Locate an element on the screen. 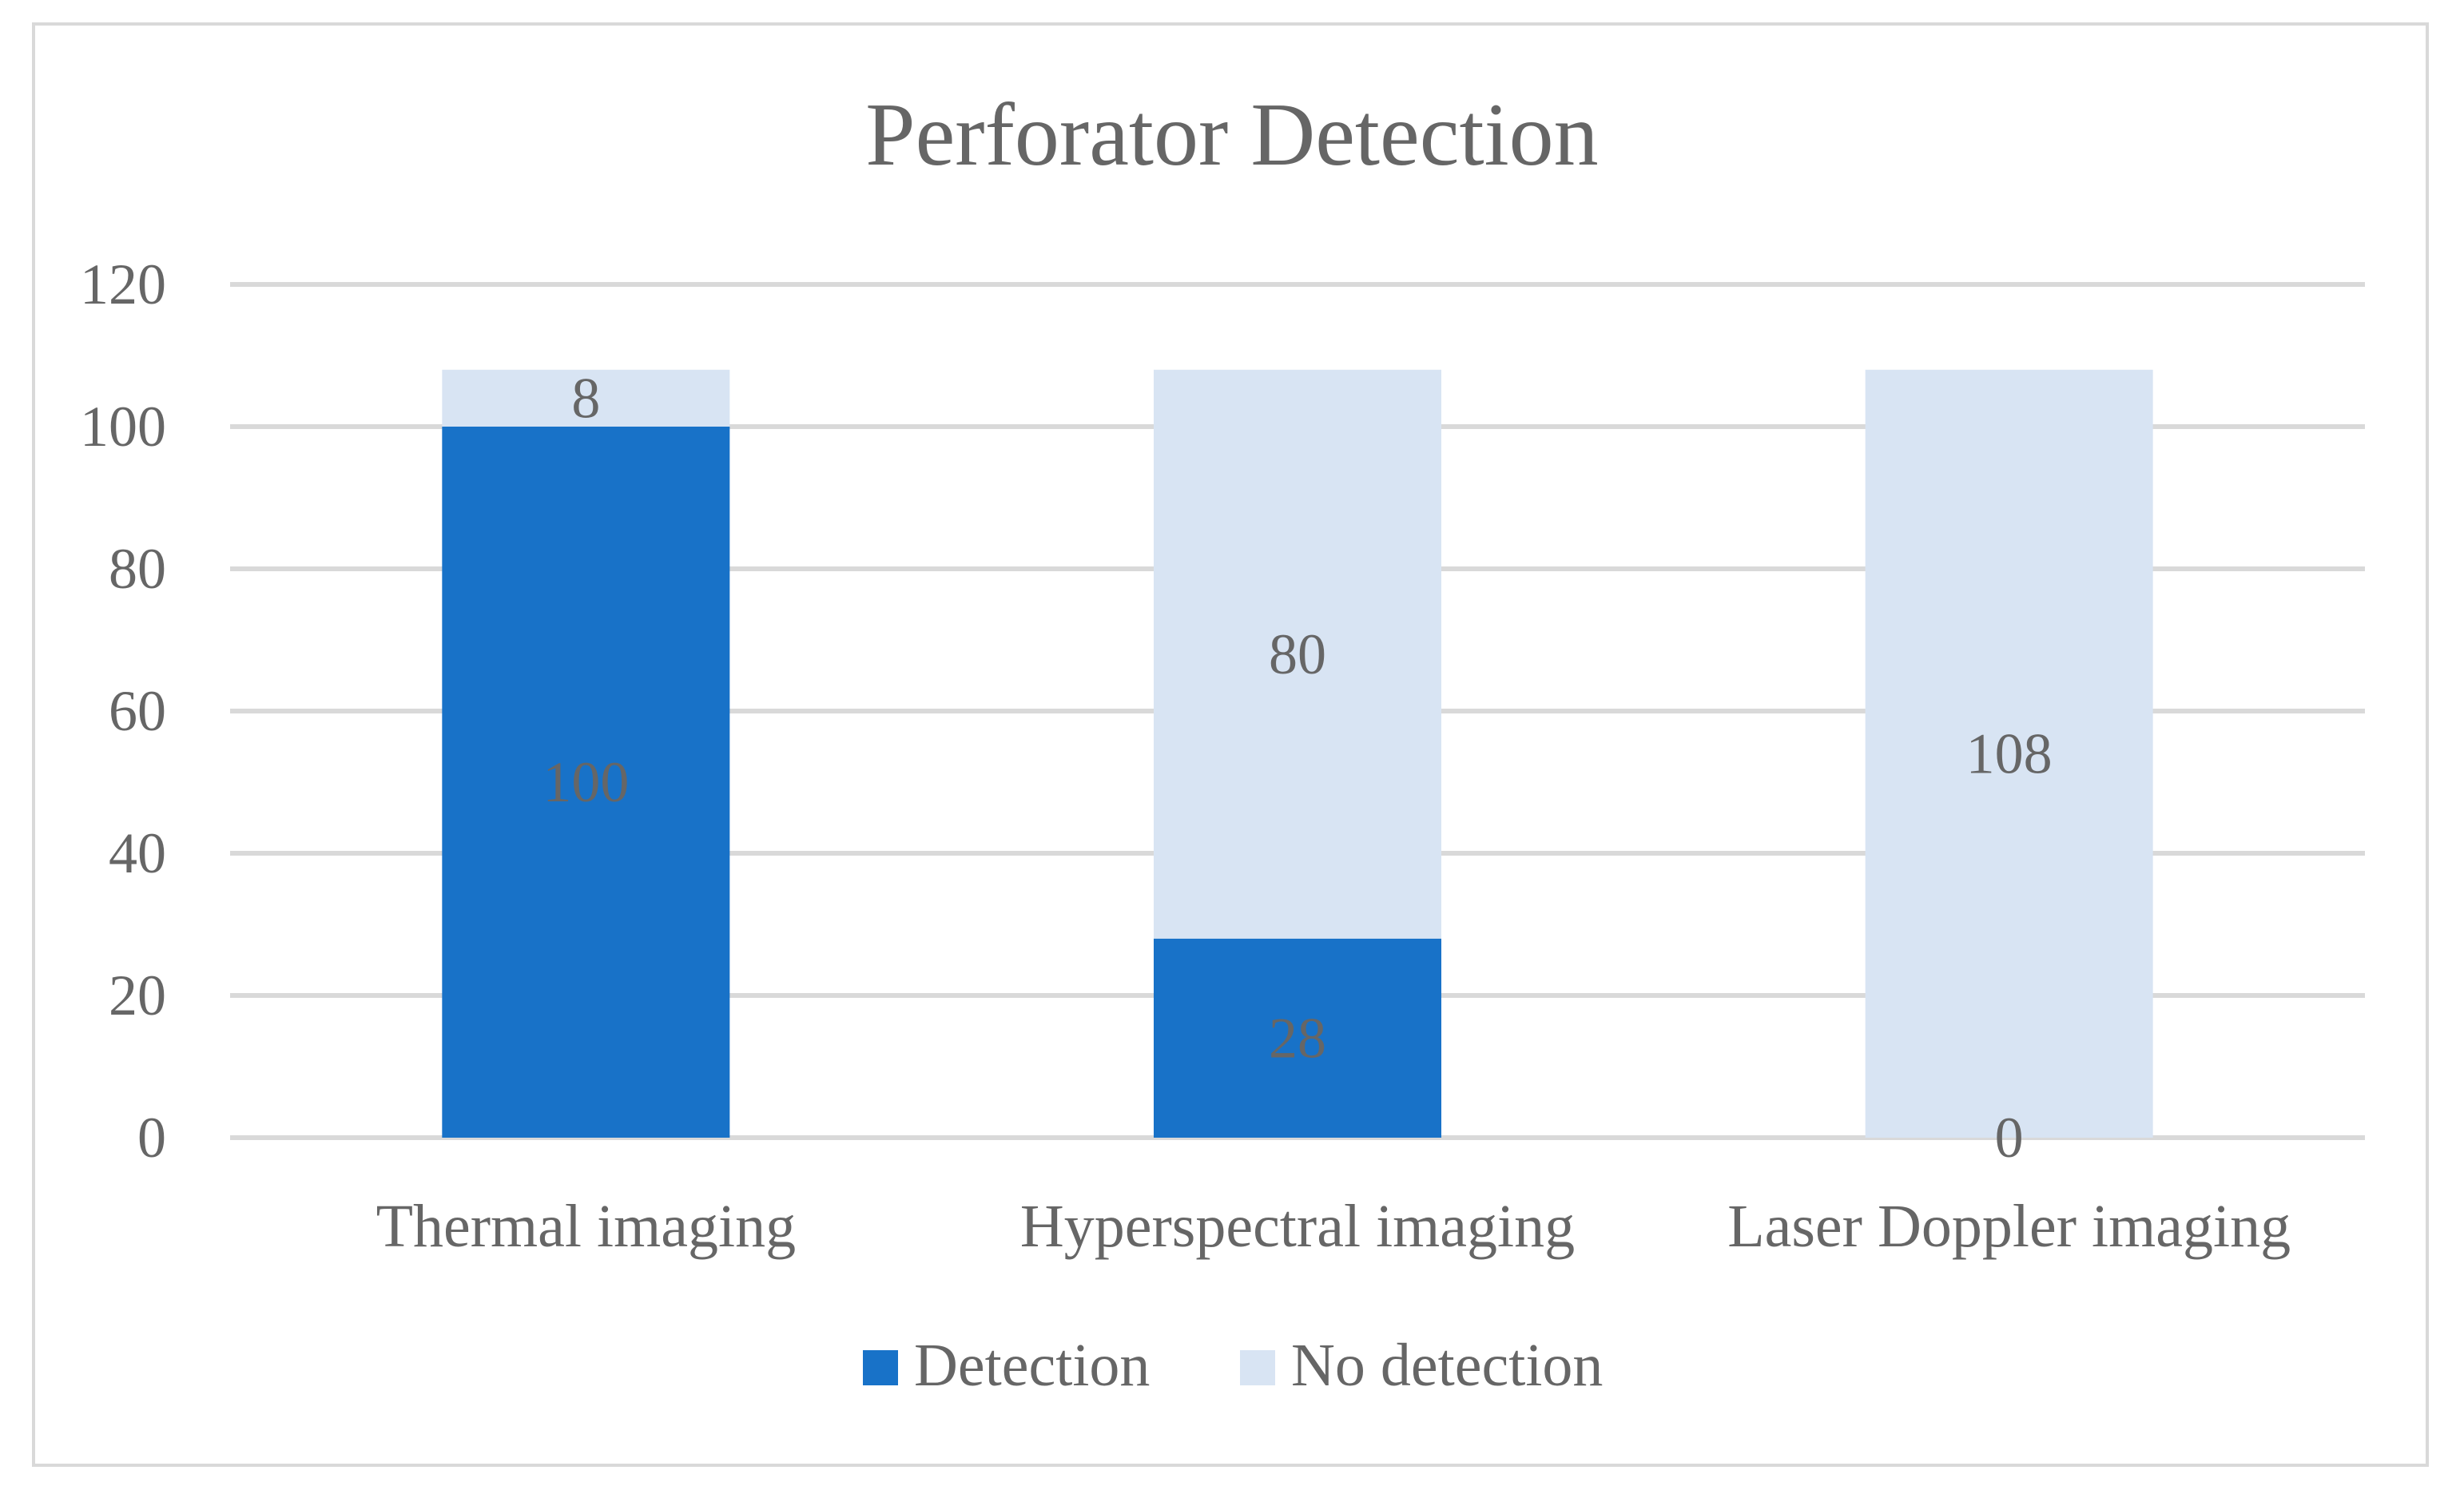  y-axis: 0 20 40 60 80 100 120 is located at coordinates (123, 711).